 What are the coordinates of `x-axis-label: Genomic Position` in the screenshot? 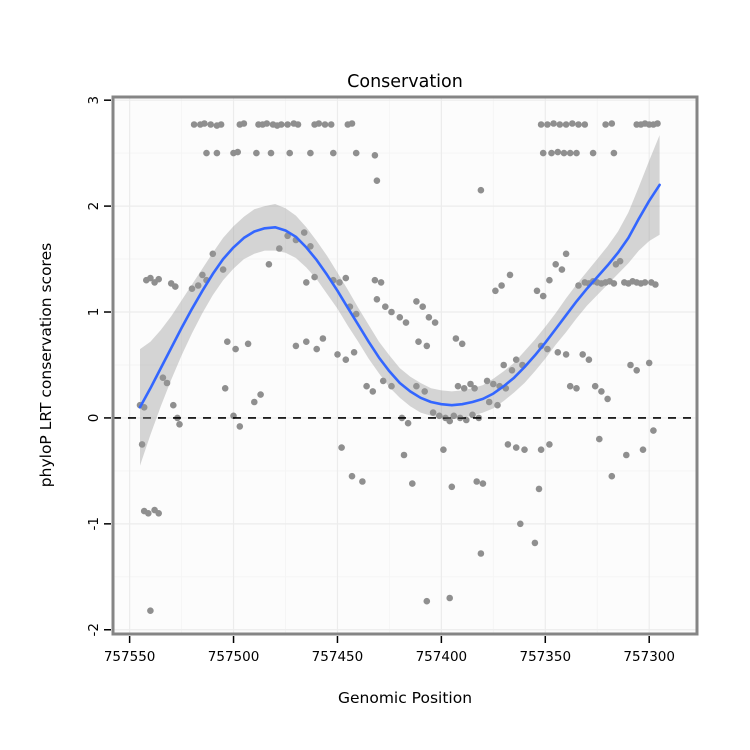 It's located at (405, 698).